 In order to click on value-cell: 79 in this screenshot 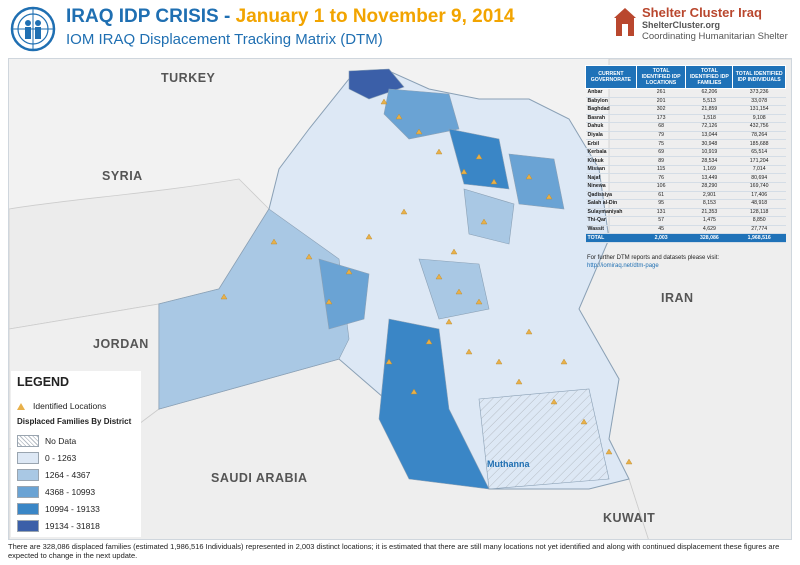, I will do `click(661, 136)`.